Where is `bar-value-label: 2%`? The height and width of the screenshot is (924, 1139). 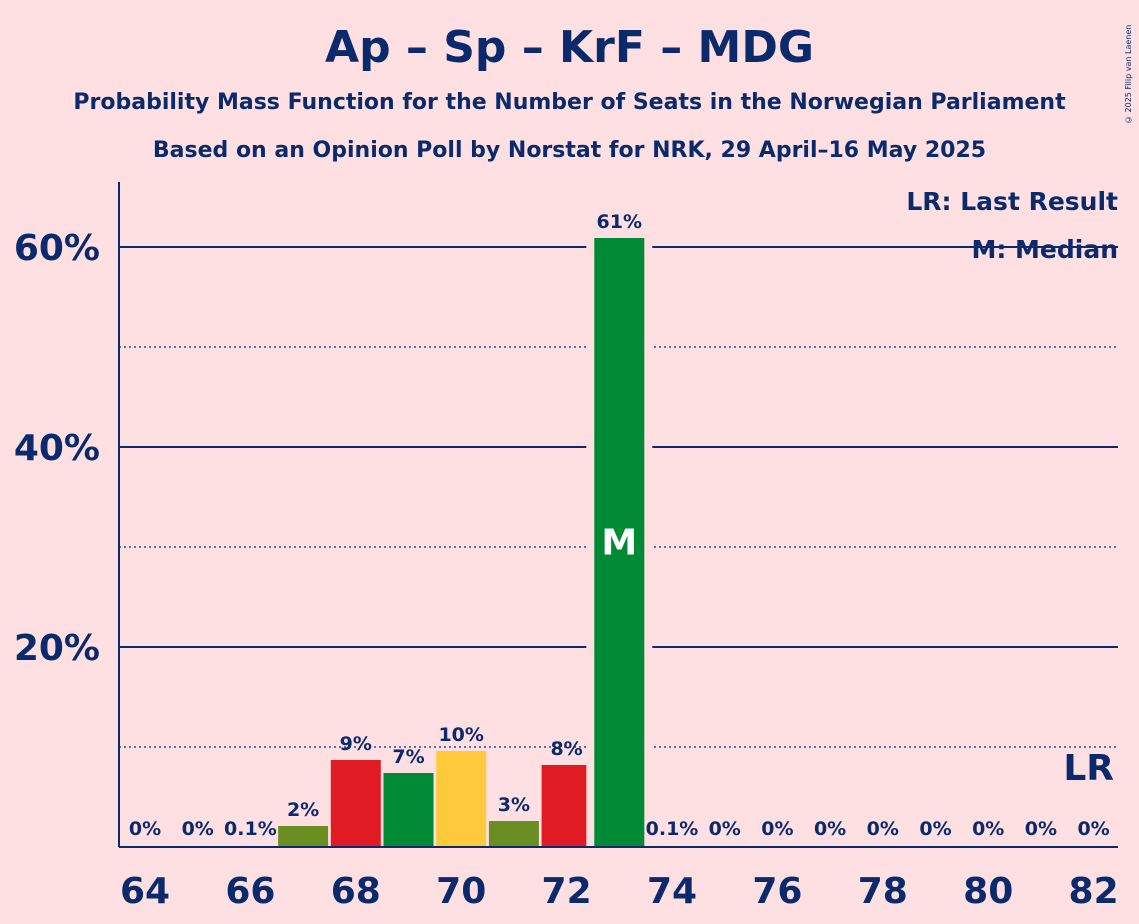 bar-value-label: 2% is located at coordinates (303, 810).